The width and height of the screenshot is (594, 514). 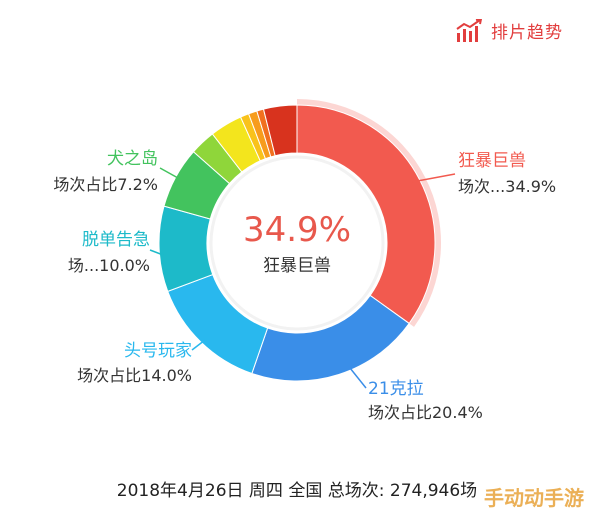 I want to click on slice-value-label-1: 场次占比20.4%, so click(x=425, y=412).